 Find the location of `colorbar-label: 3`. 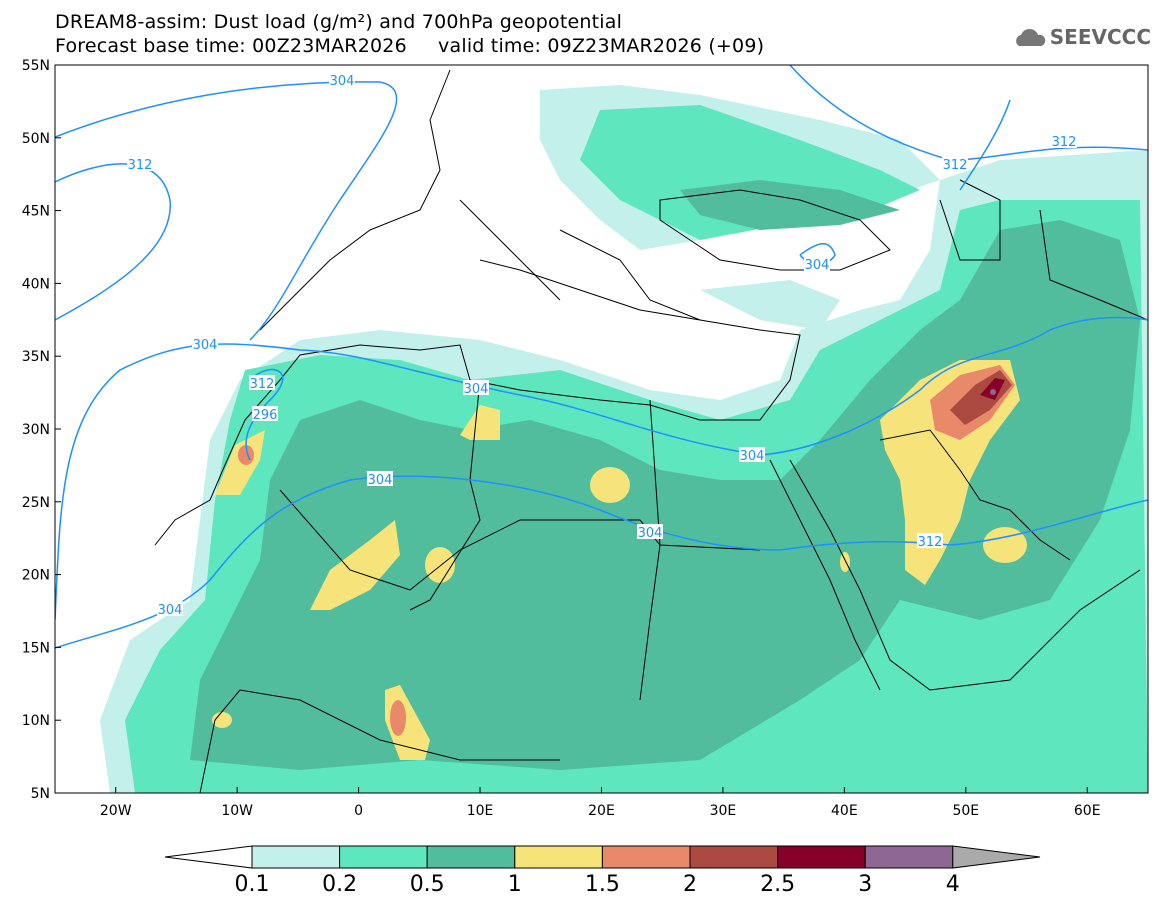

colorbar-label: 3 is located at coordinates (865, 884).